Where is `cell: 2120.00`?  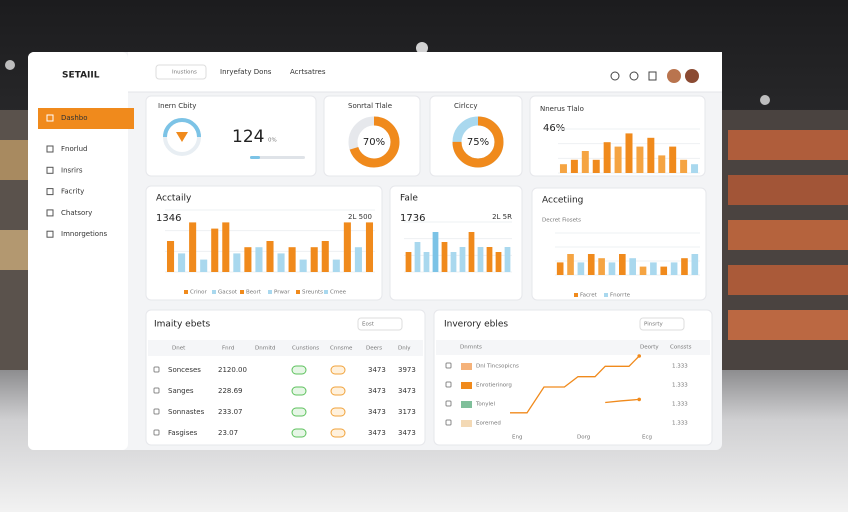
cell: 2120.00 is located at coordinates (232, 370).